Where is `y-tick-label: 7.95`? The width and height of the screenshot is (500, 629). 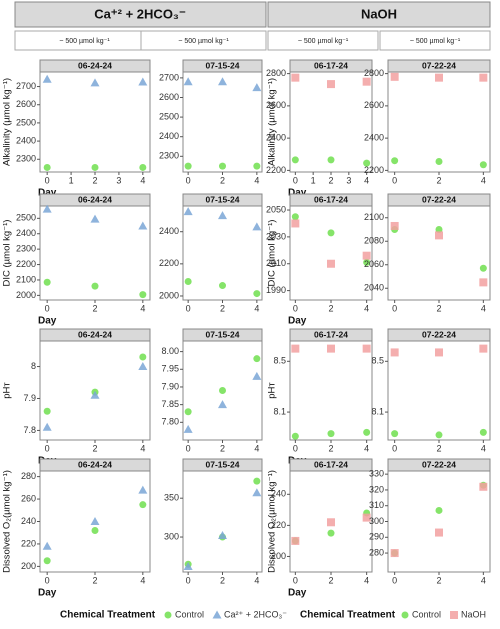 y-tick-label: 7.95 is located at coordinates (170, 369).